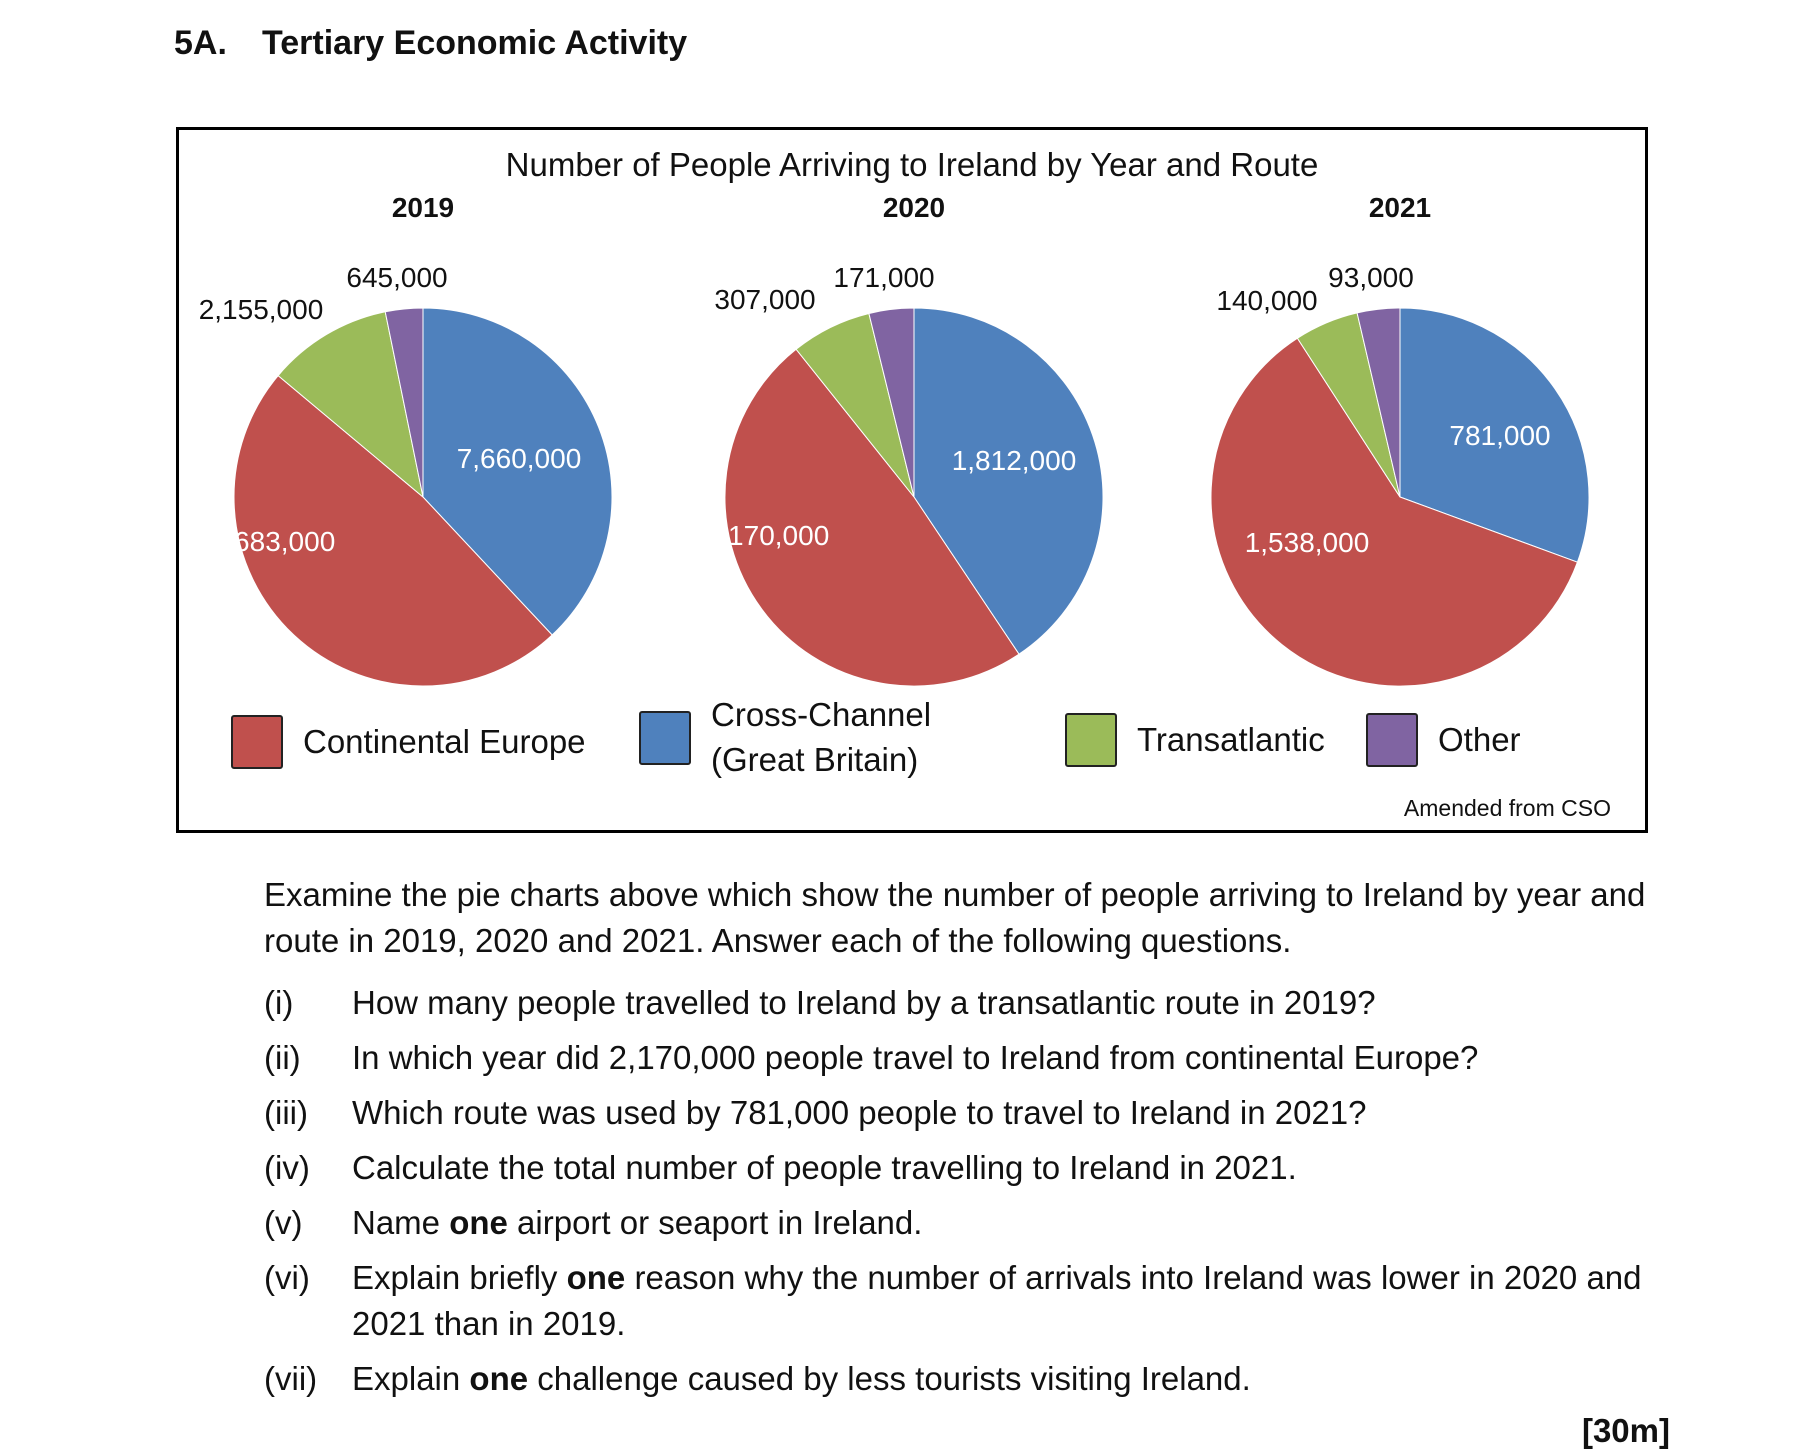  I want to click on pie-slice-transatlantic, so click(350, 405).